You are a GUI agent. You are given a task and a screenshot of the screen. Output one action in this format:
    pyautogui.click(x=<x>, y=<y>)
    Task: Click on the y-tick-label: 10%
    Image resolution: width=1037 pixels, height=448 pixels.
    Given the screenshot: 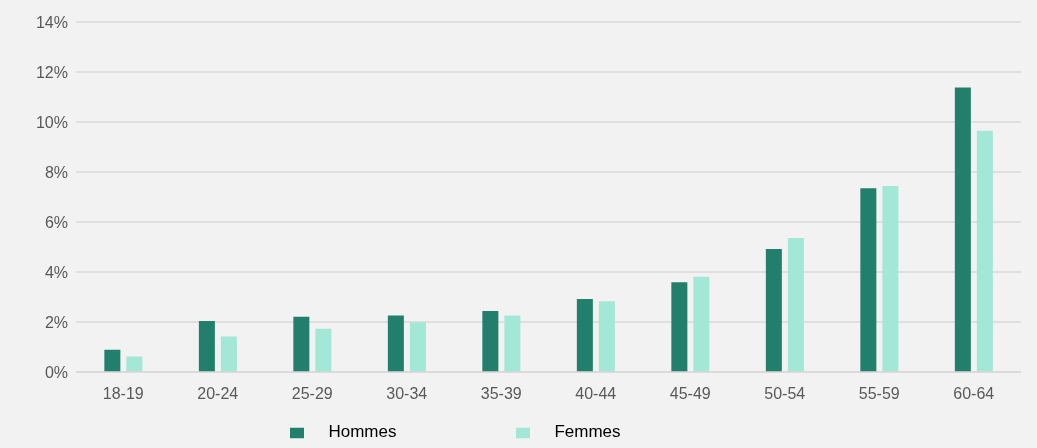 What is the action you would take?
    pyautogui.click(x=51, y=122)
    